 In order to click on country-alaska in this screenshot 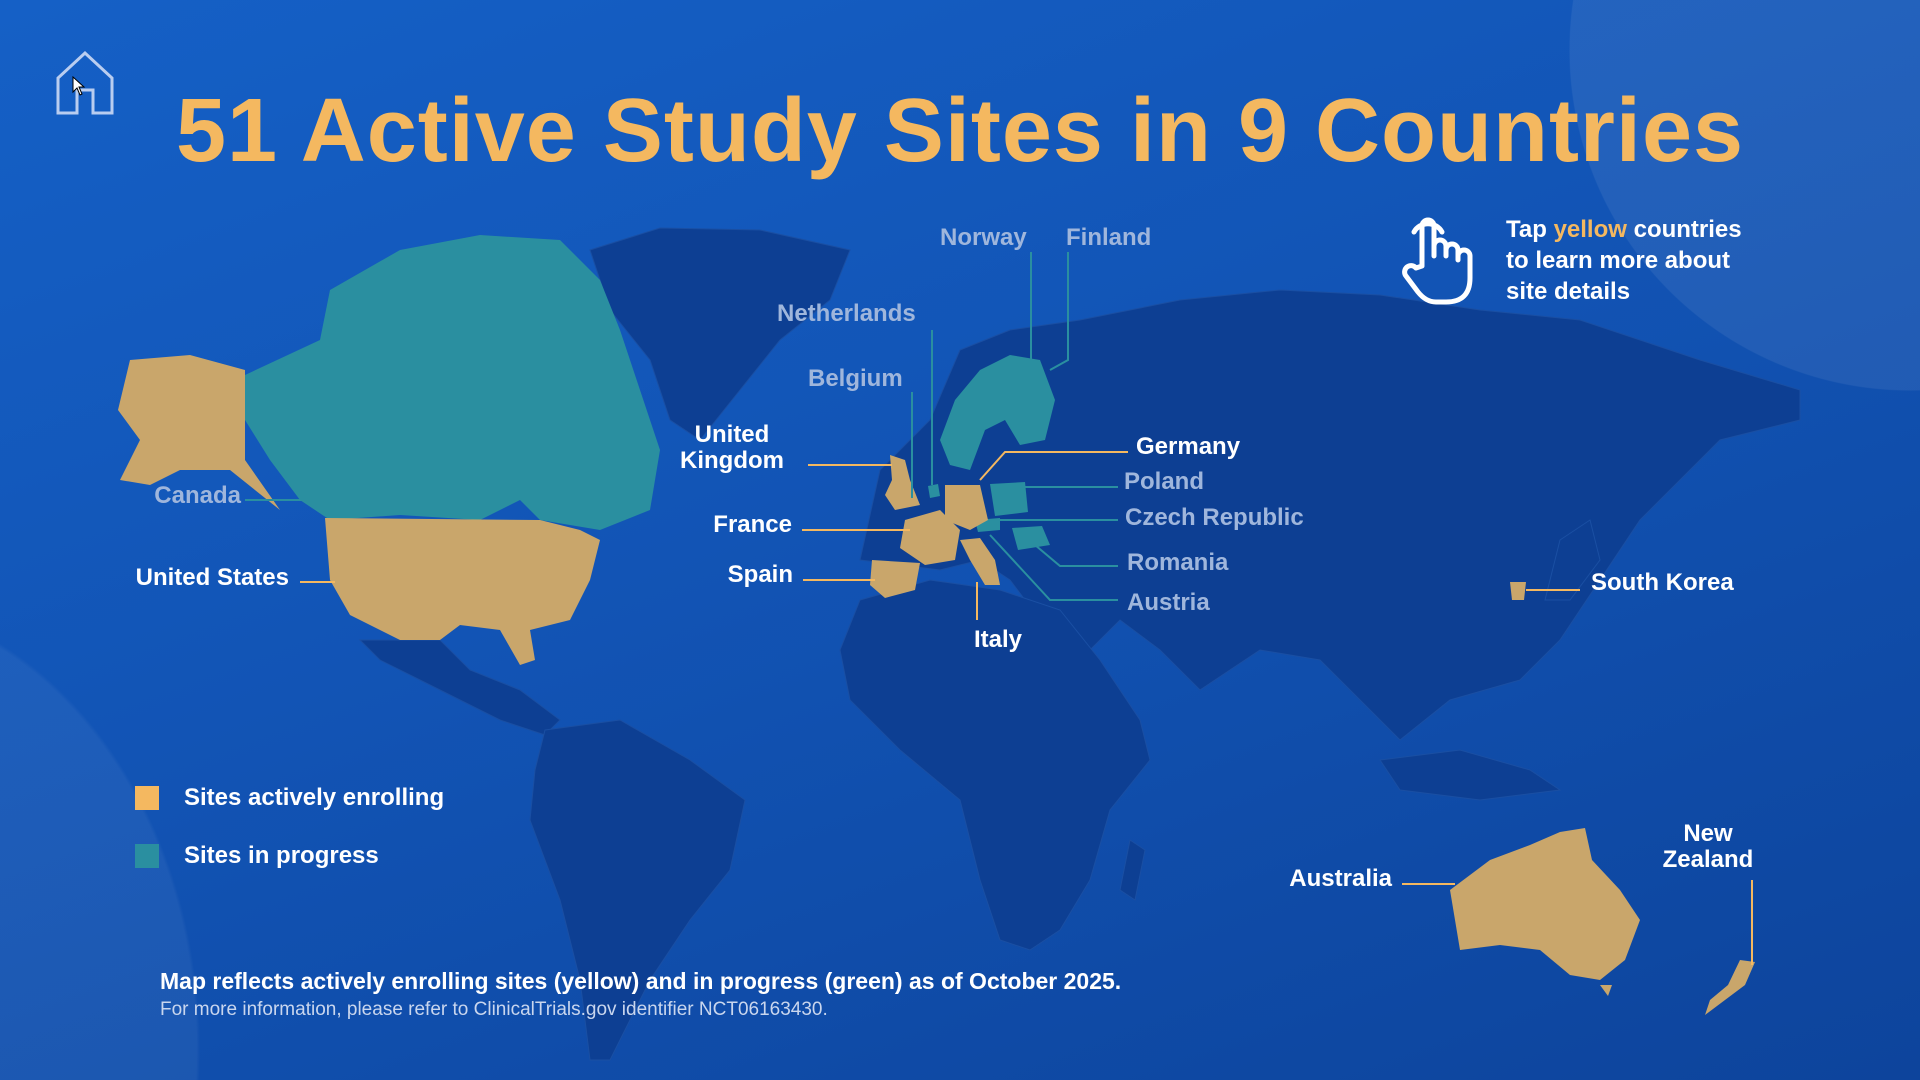, I will do `click(199, 432)`.